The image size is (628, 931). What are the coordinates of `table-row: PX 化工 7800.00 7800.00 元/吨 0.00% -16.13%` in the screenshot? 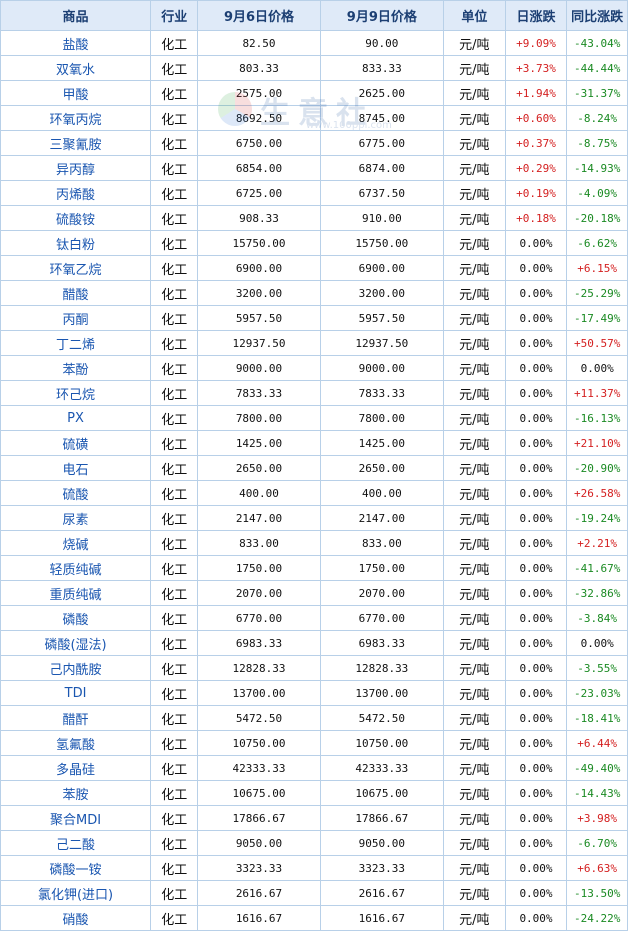 It's located at (314, 418).